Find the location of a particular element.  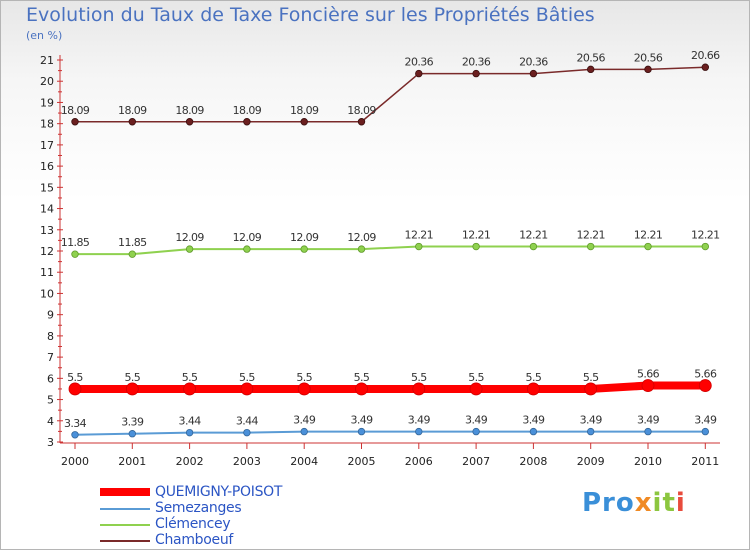

legend-label-chamboeuf: Chamboeuf is located at coordinates (194, 540).